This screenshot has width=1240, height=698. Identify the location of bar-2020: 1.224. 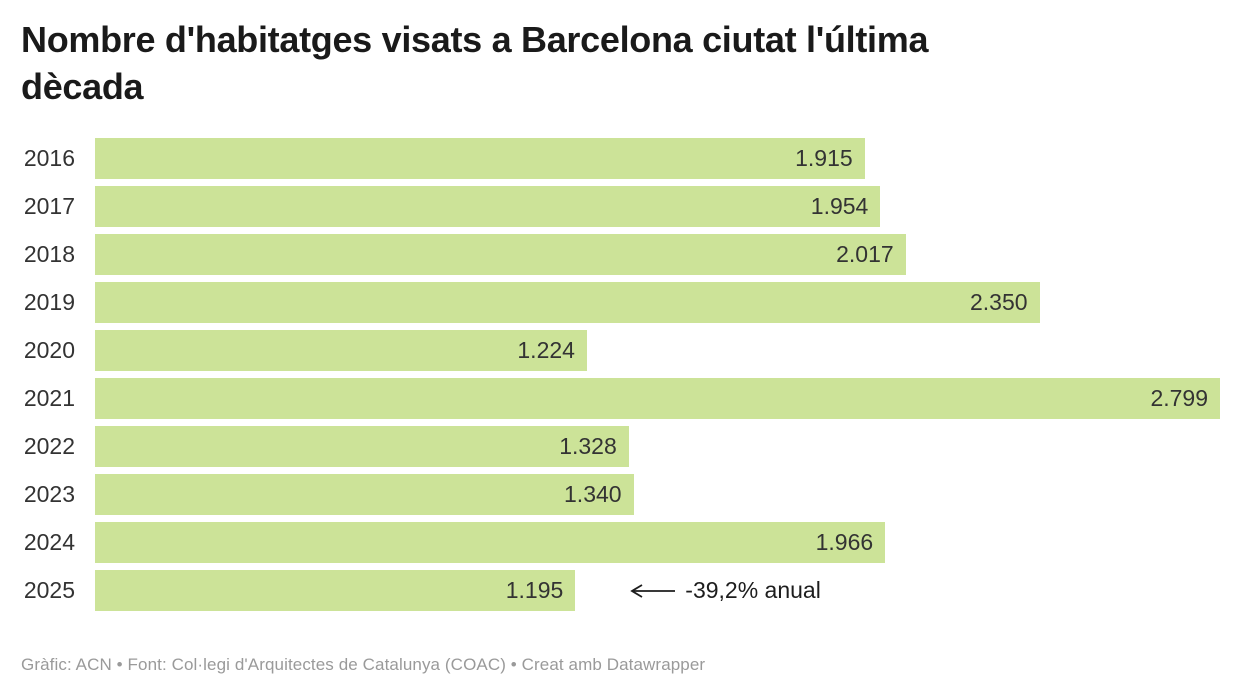
(341, 350).